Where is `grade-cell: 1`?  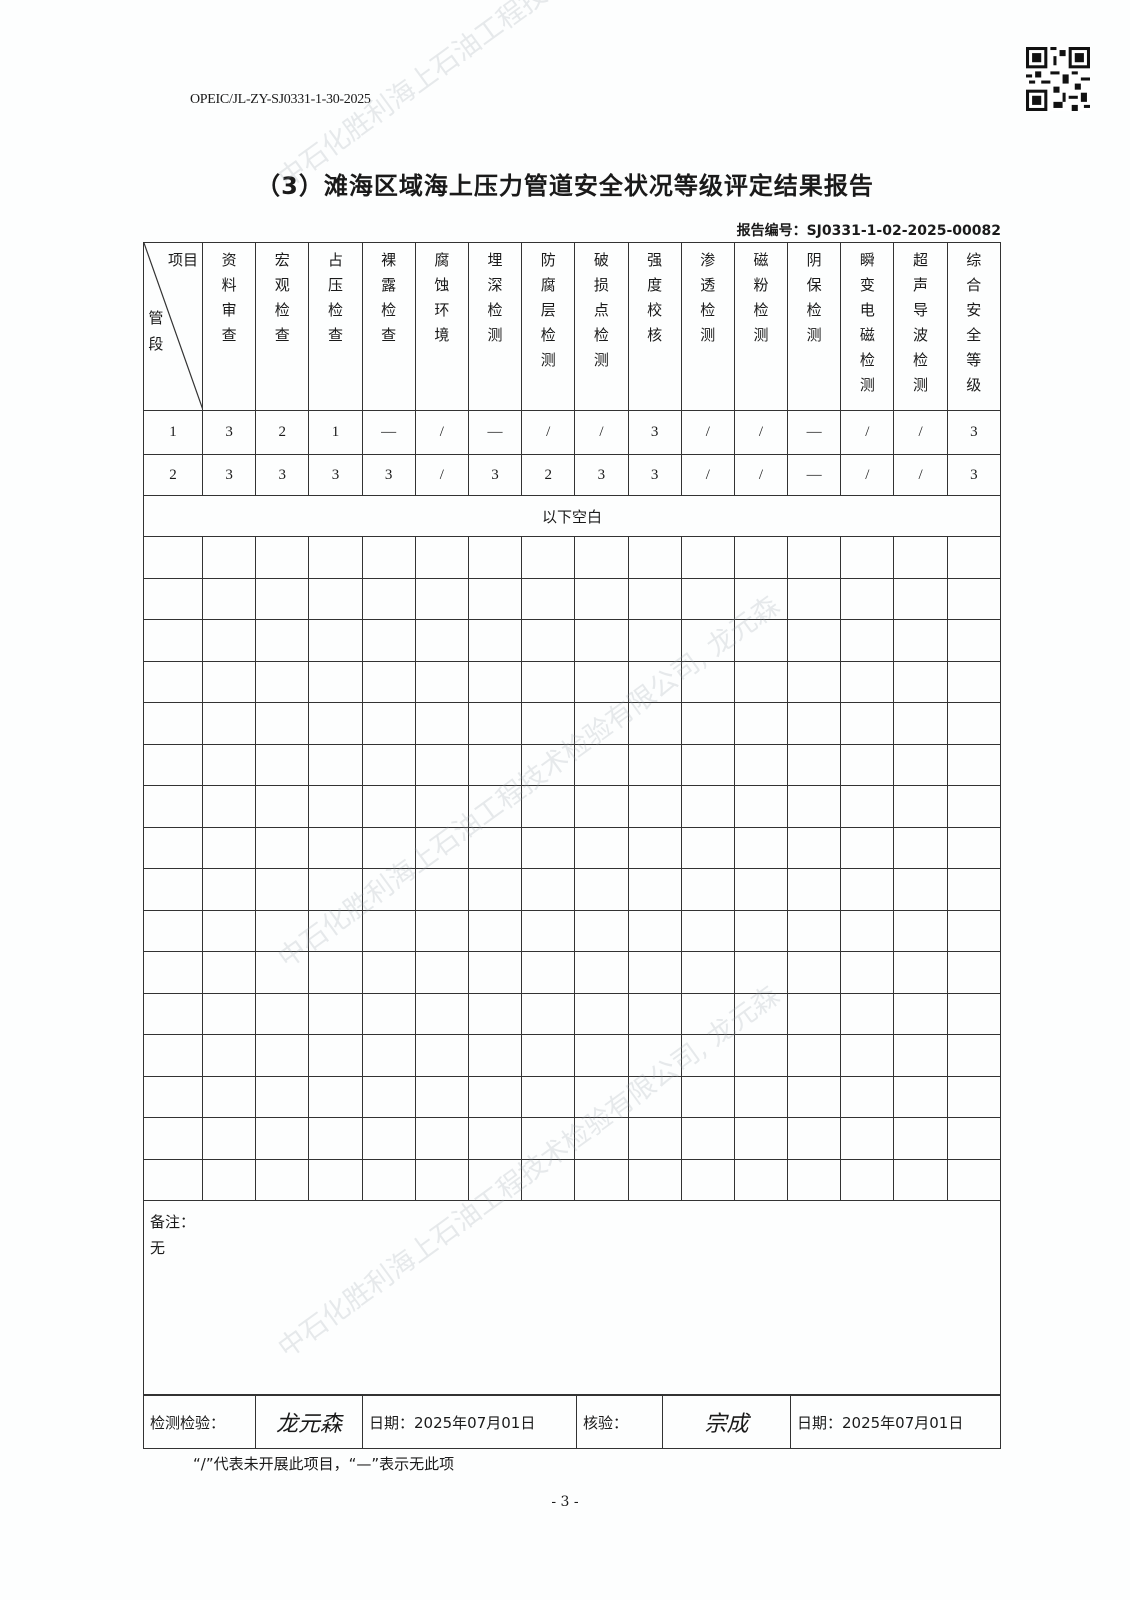 grade-cell: 1 is located at coordinates (335, 432).